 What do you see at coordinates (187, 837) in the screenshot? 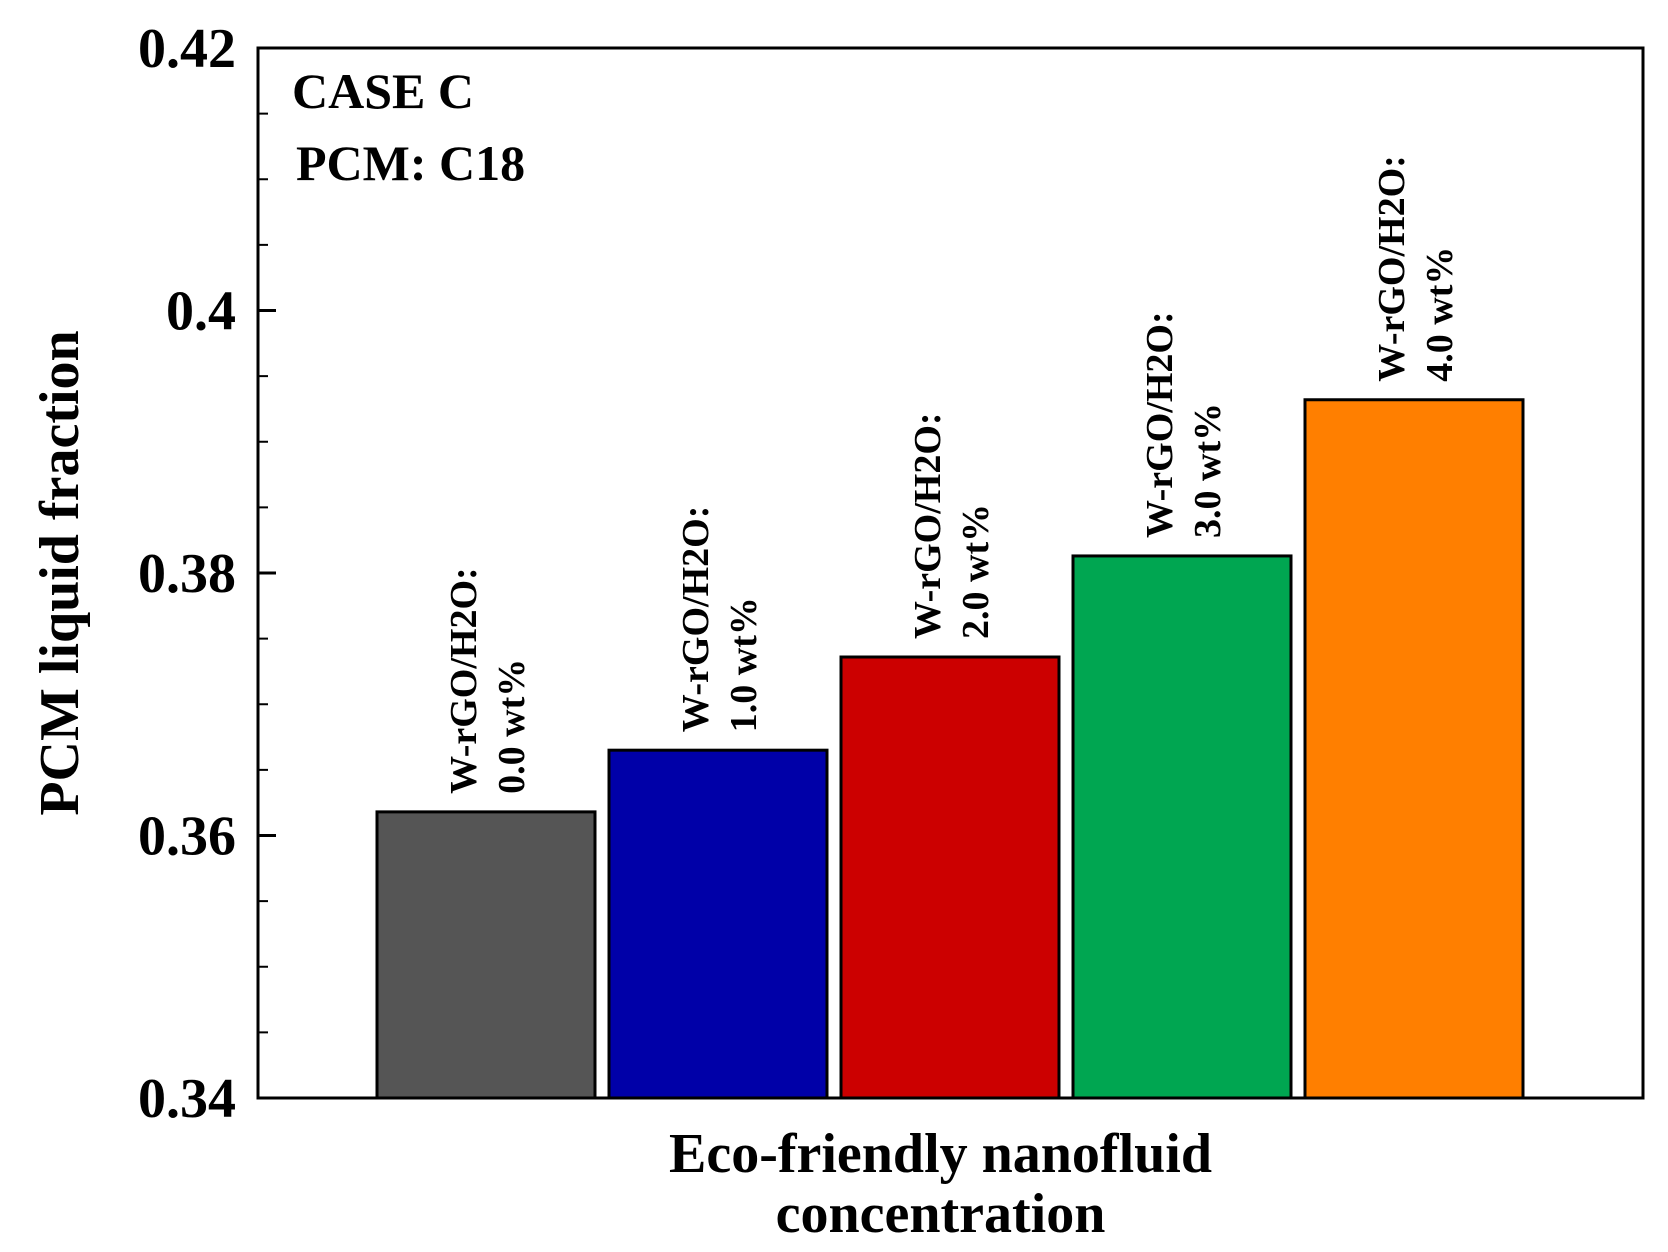
I see `y-tick-label: 0.36` at bounding box center [187, 837].